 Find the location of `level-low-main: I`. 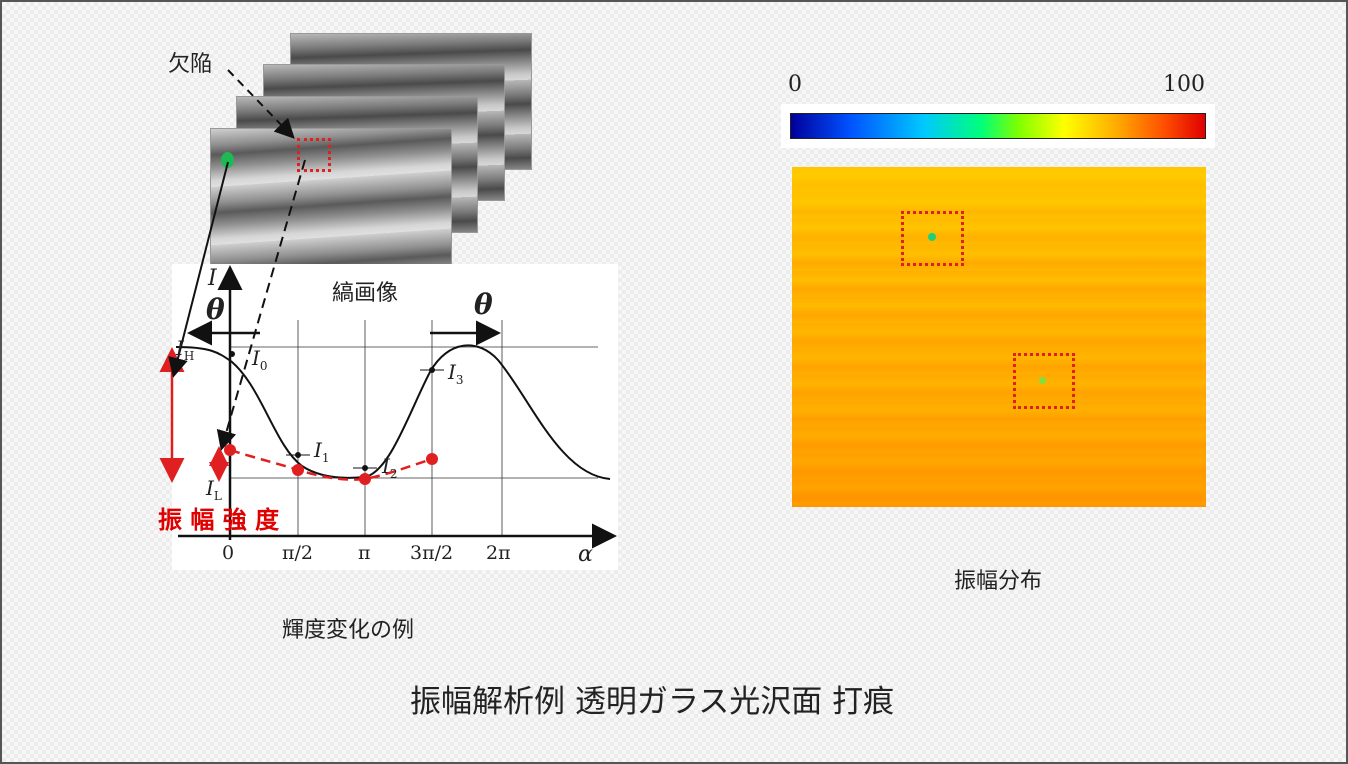

level-low-main: I is located at coordinates (210, 488).